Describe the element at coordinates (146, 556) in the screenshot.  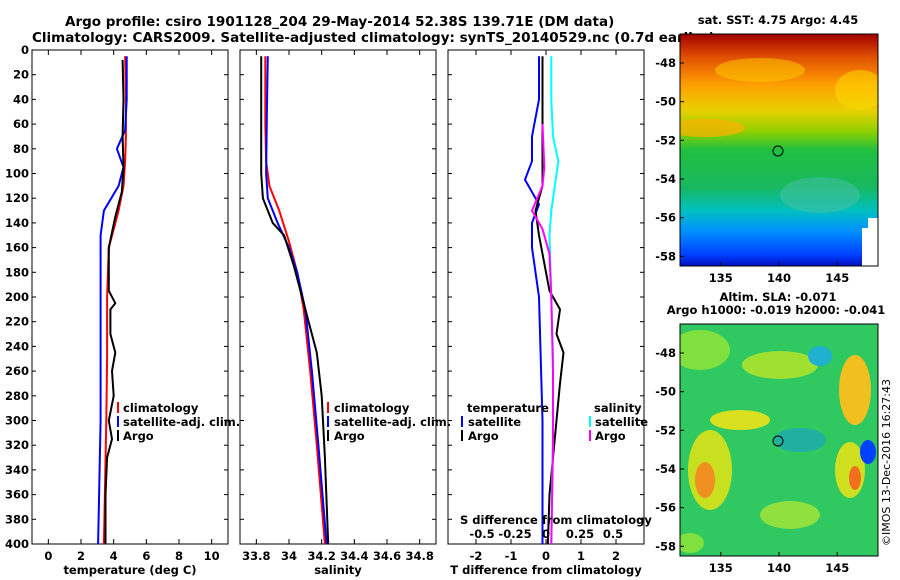
I see `x-tick-label: 6` at that location.